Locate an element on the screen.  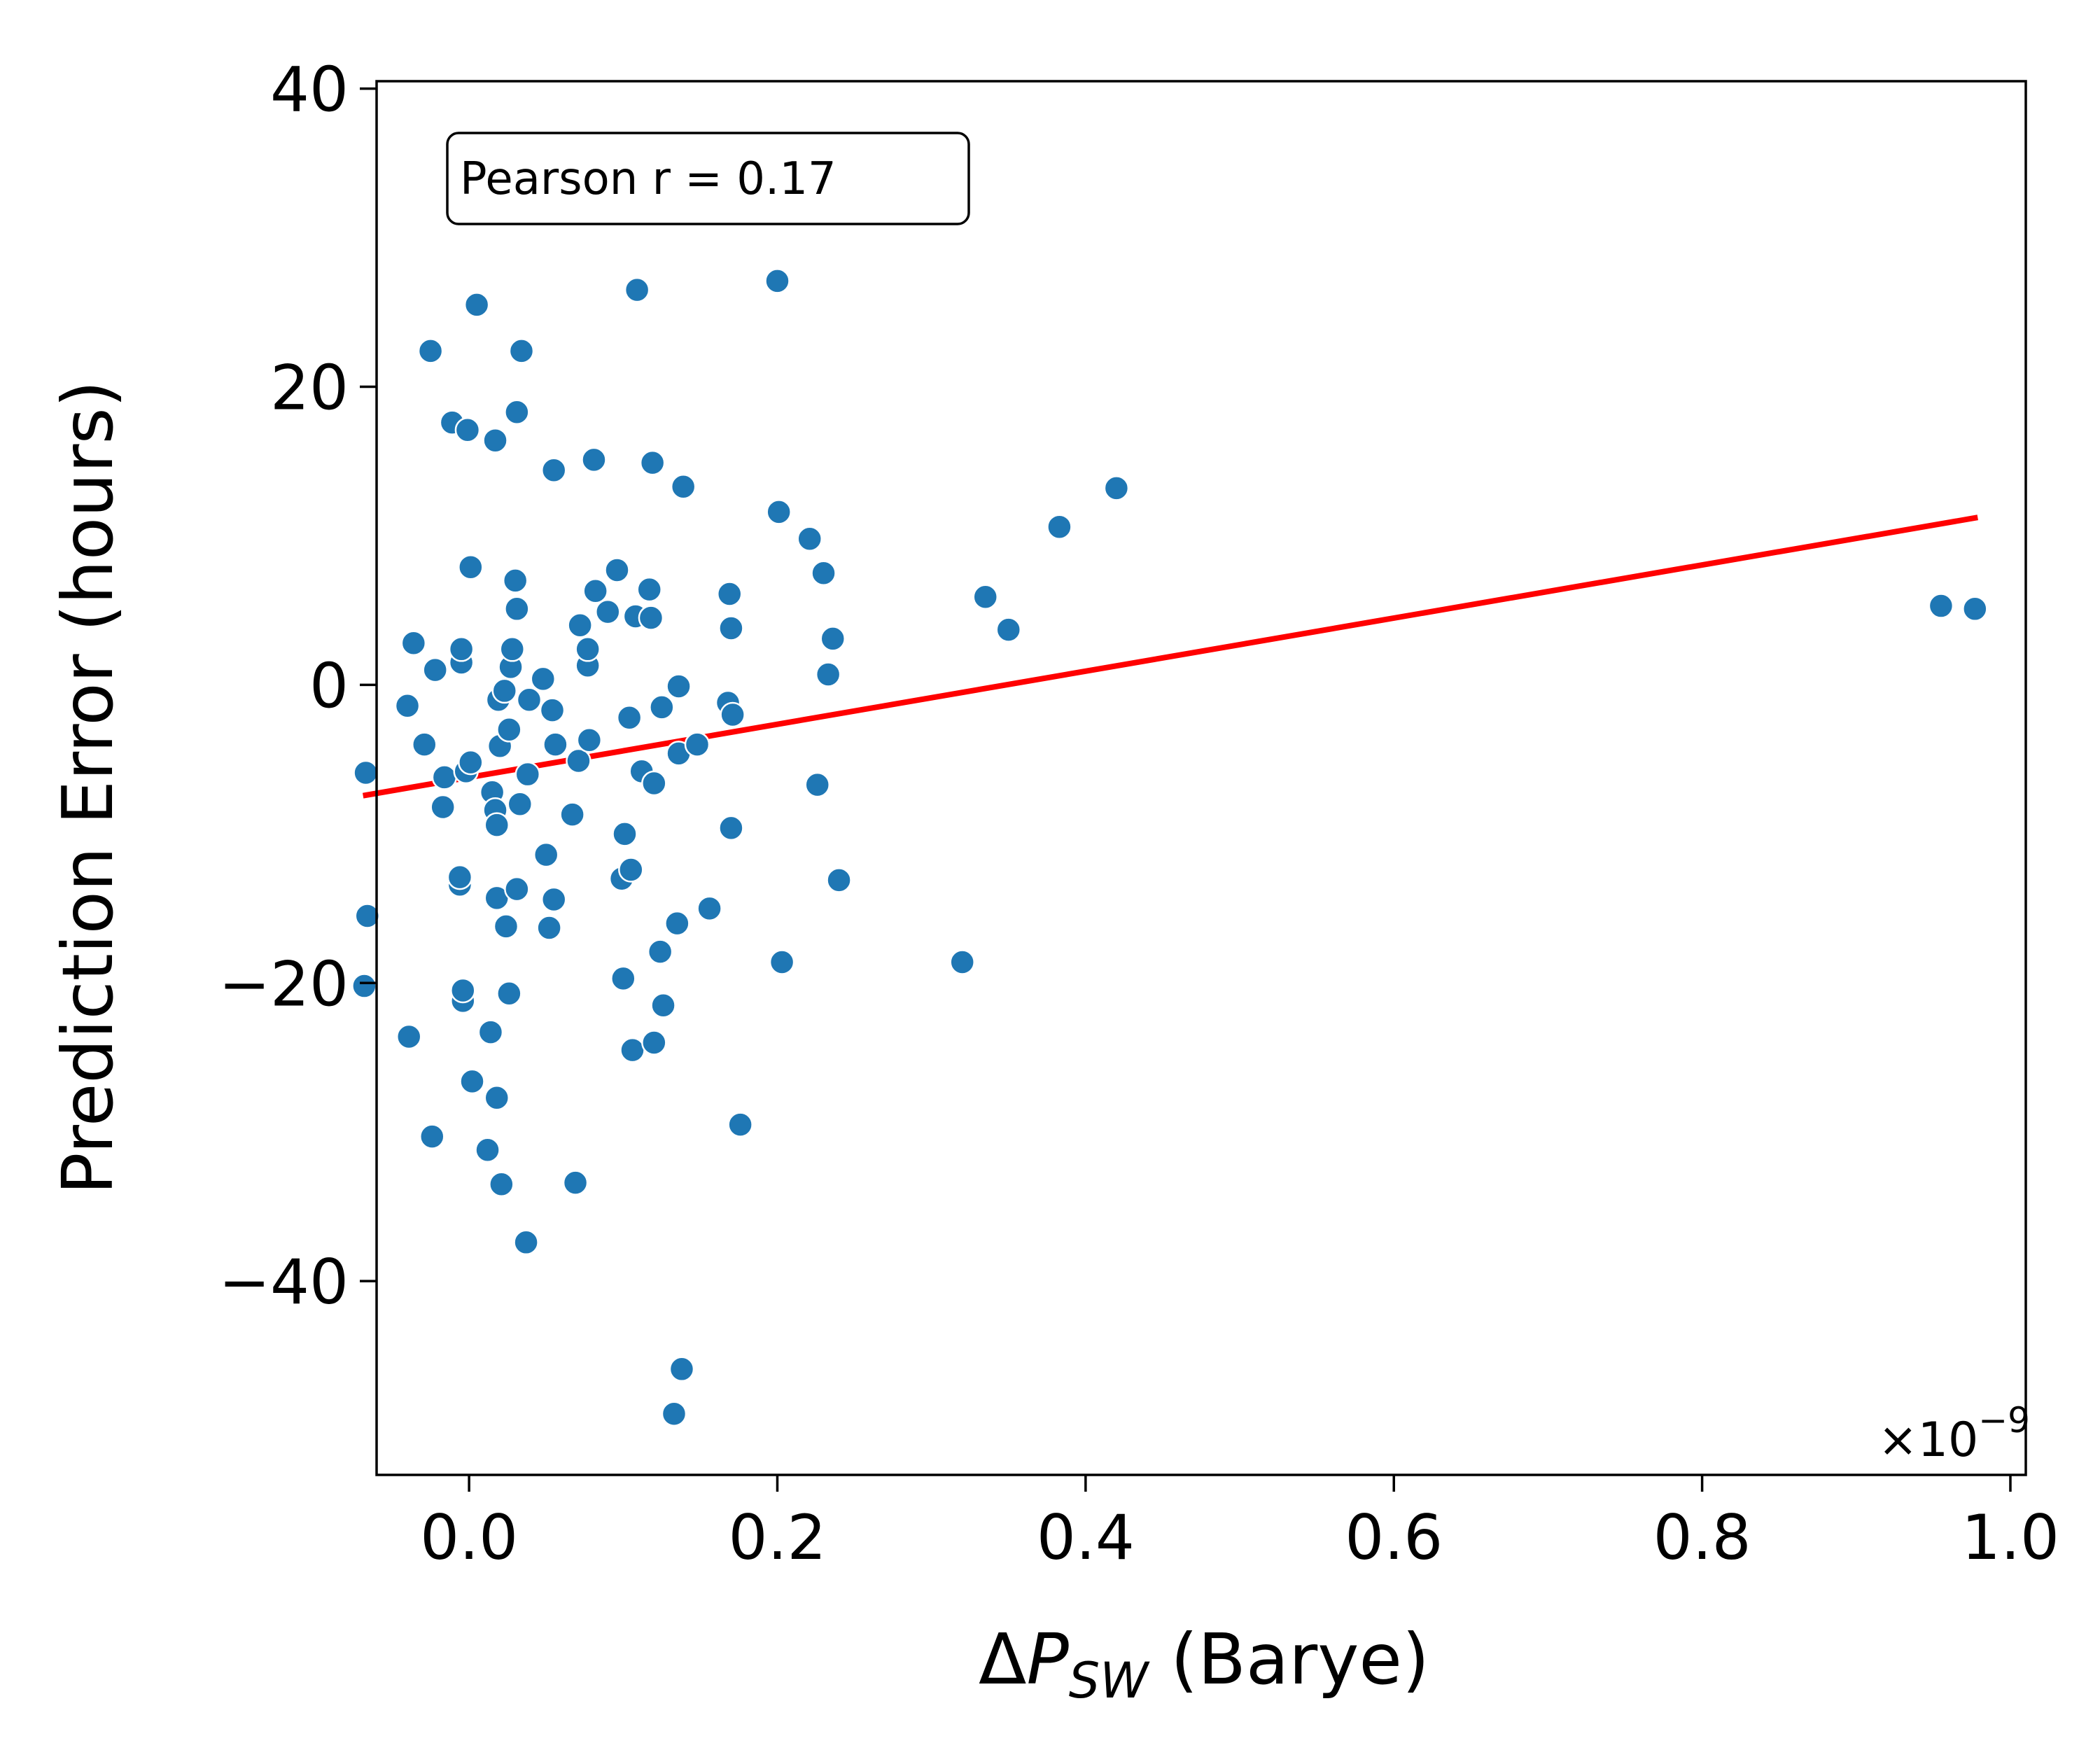
fit-line-layer is located at coordinates (1170, 656).